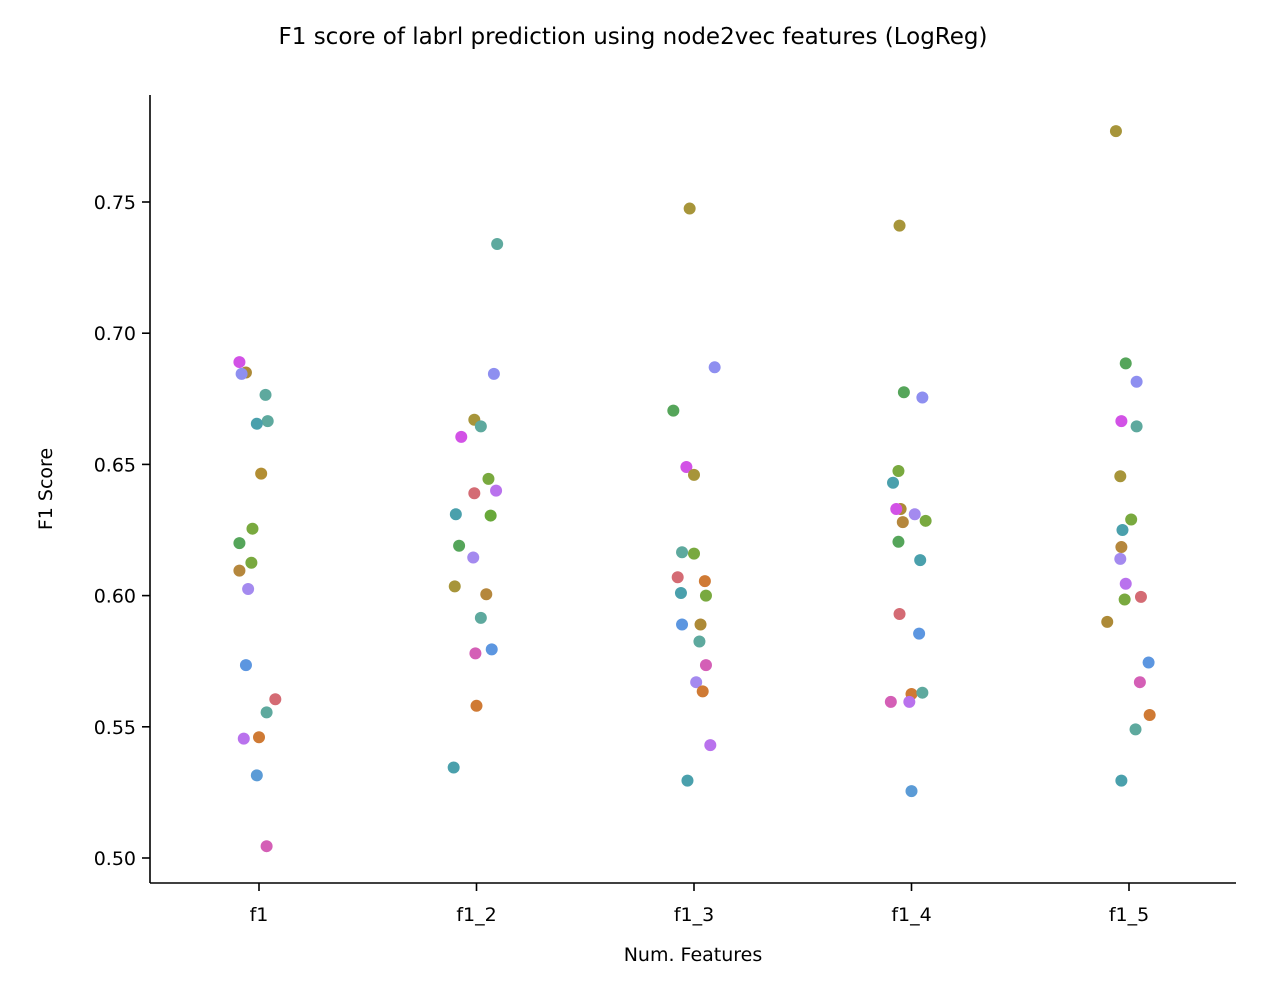 The image size is (1266, 1000). Describe the element at coordinates (259, 915) in the screenshot. I see `x-tick-label: f1` at that location.